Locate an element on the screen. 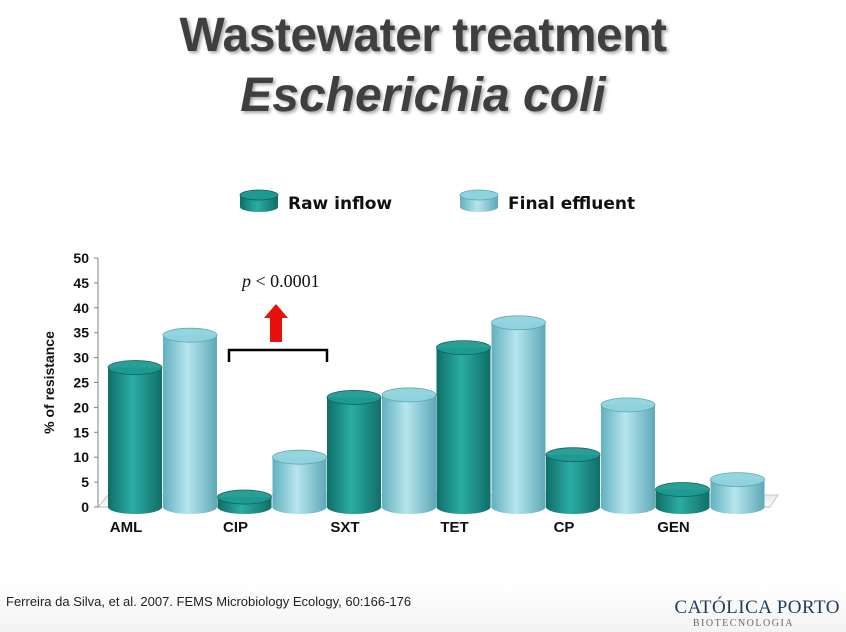  p-value-symbol: p is located at coordinates (245, 281).